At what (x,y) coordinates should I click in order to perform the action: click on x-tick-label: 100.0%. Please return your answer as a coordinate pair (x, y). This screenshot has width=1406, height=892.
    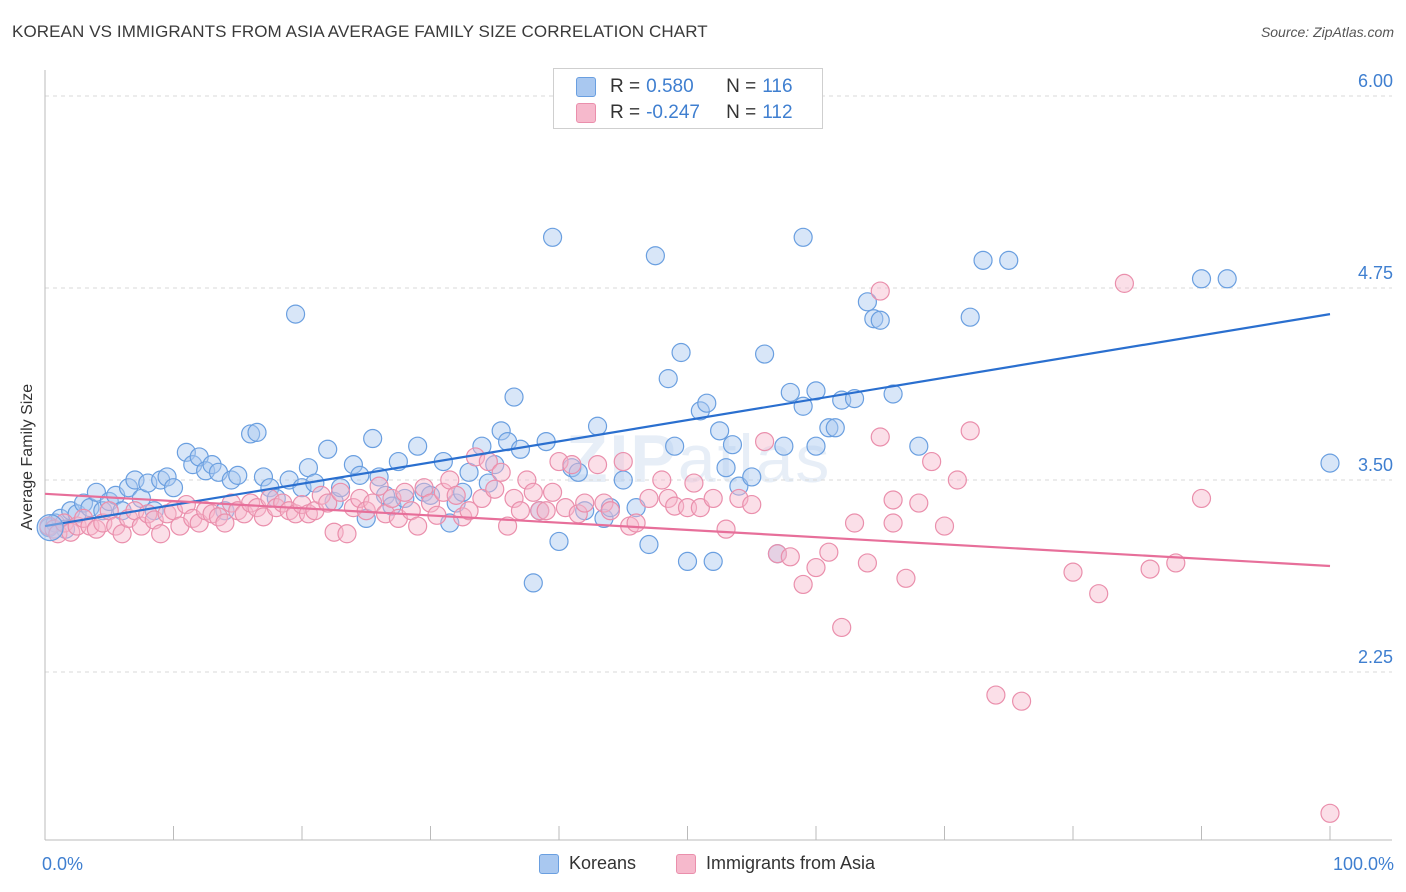
    Looking at the image, I should click on (1363, 864).